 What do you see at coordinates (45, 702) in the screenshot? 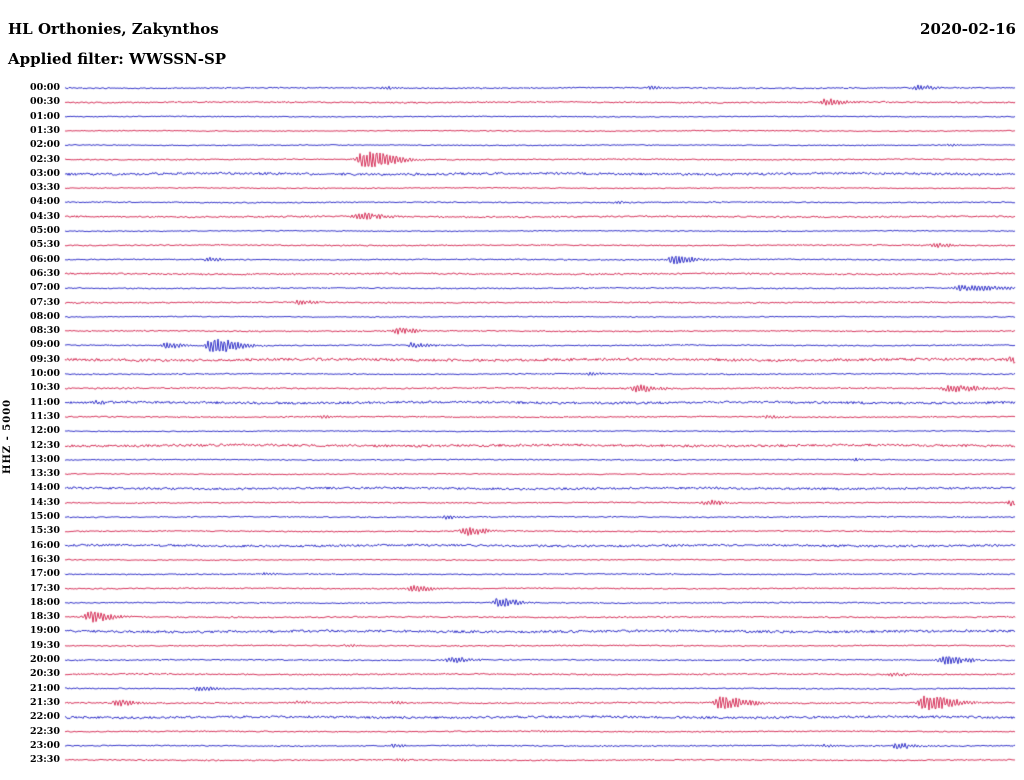
I see `time-label: 21:30` at bounding box center [45, 702].